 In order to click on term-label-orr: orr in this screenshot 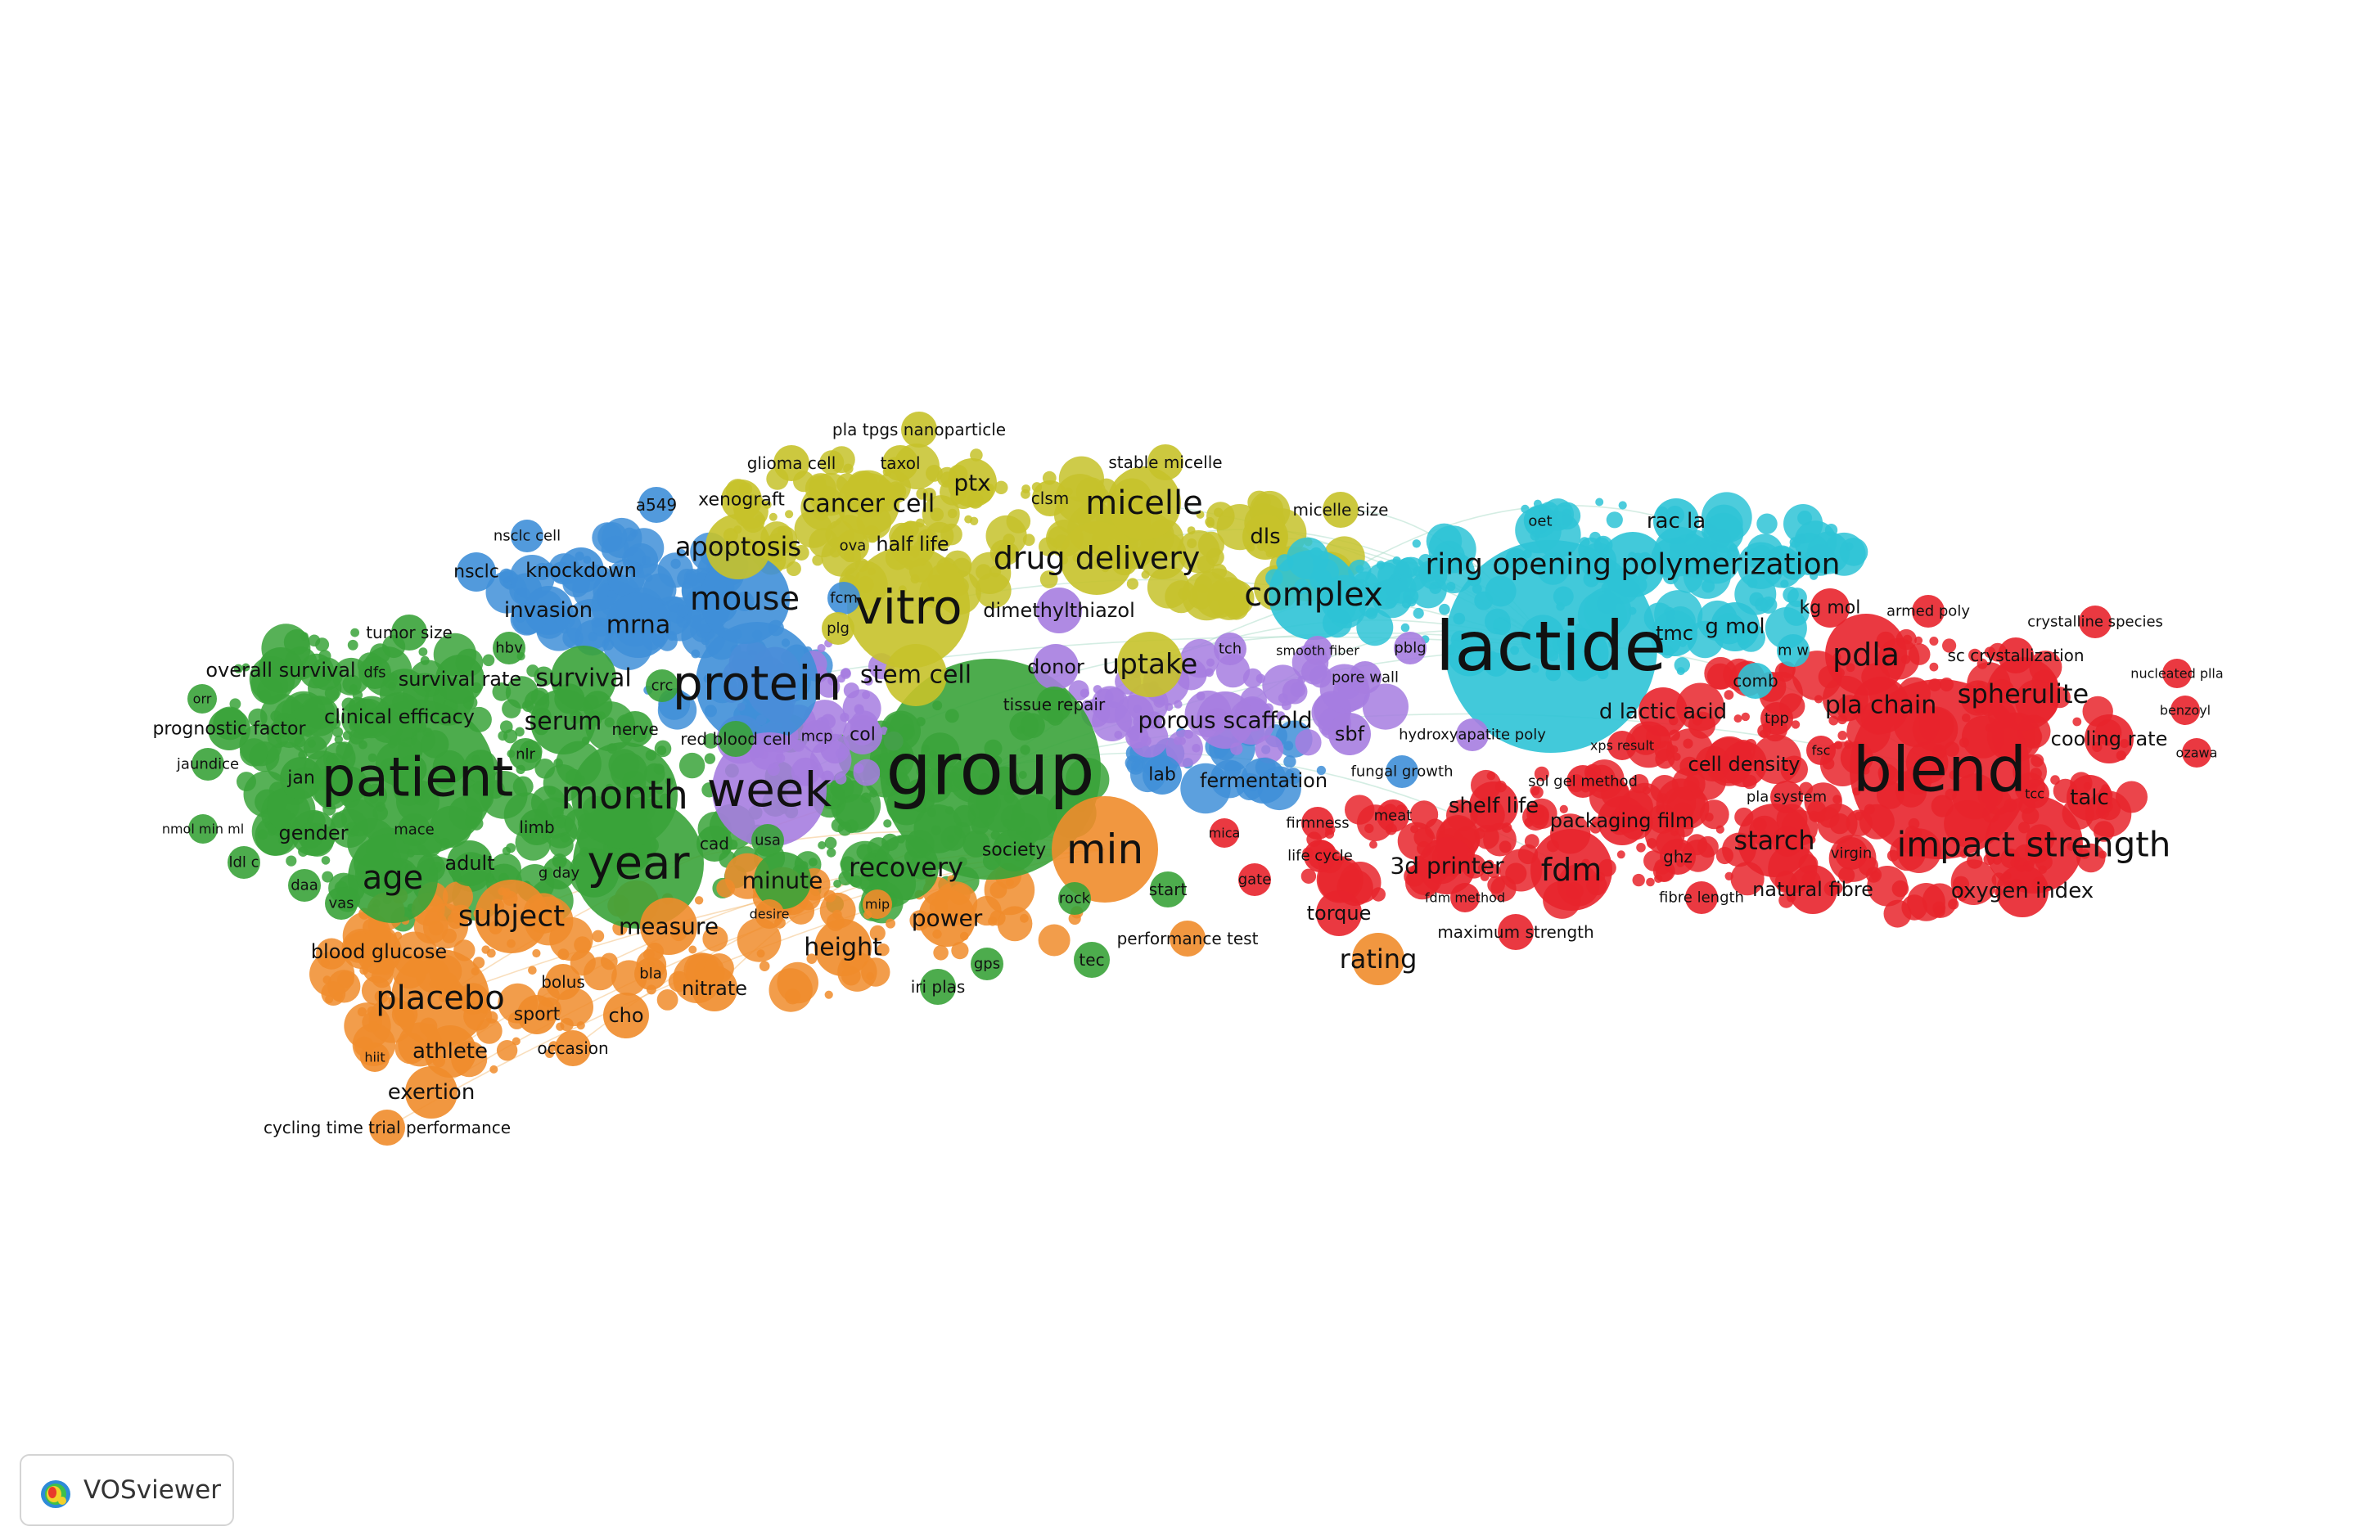, I will do `click(203, 699)`.